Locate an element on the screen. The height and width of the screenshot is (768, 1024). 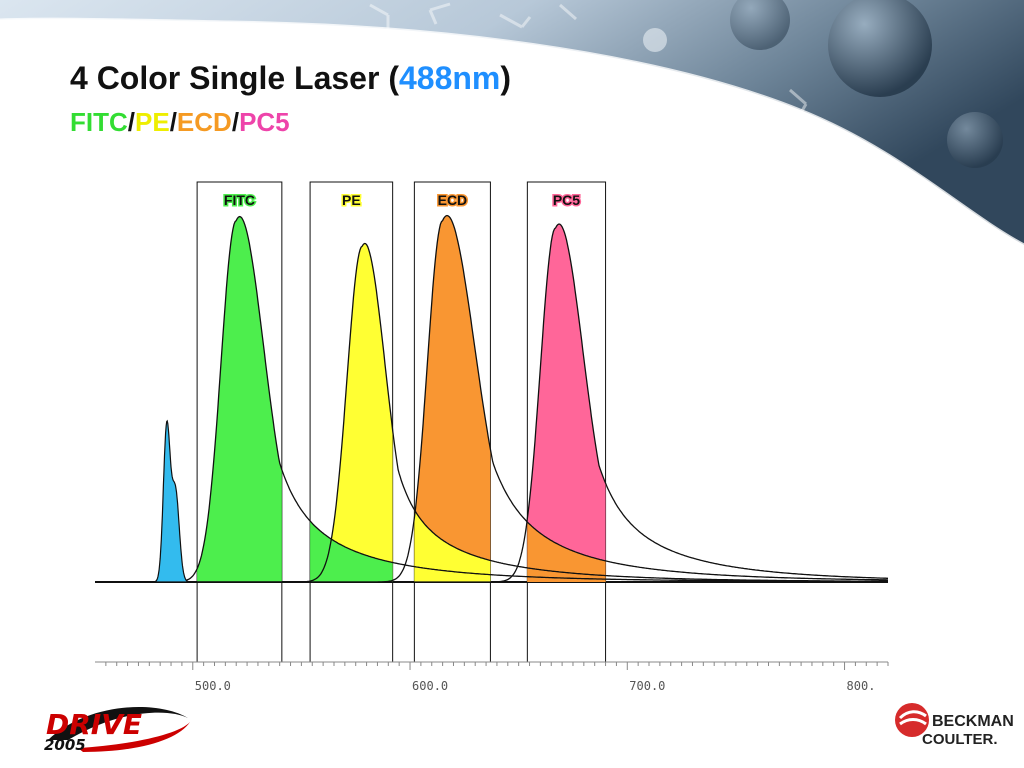
spillover-fill-pe is located at coordinates (452, 545).